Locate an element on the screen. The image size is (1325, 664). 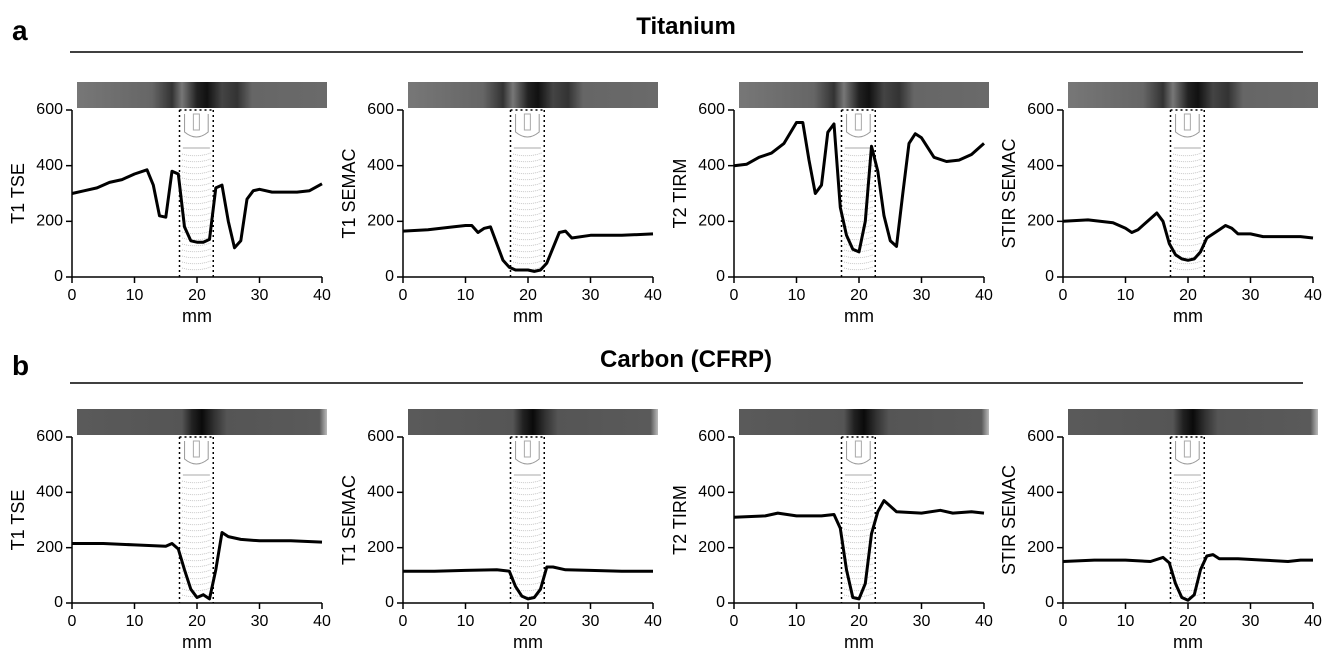
y-tick-label: 400 is located at coordinates (711, 165).